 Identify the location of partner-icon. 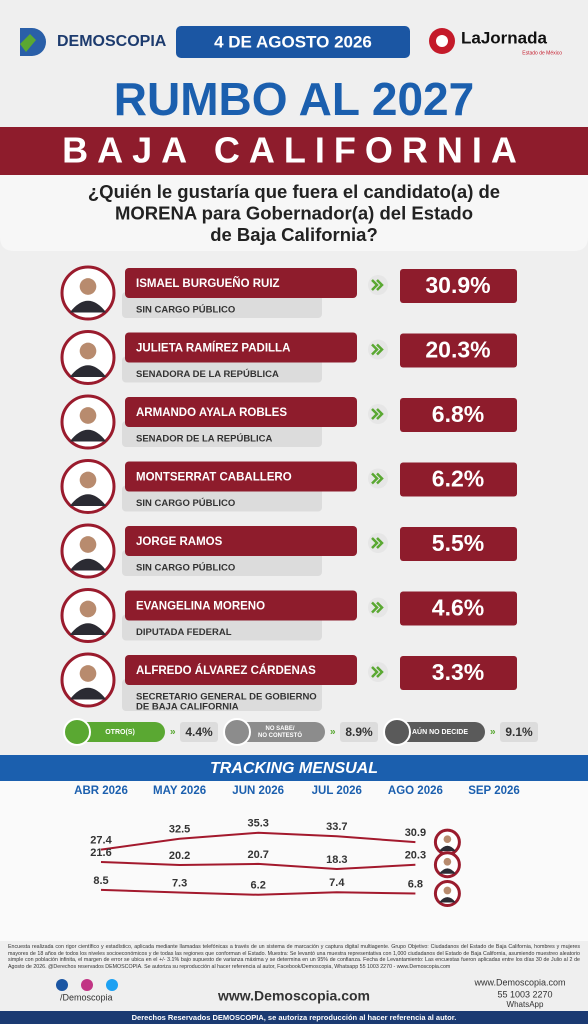
(442, 41).